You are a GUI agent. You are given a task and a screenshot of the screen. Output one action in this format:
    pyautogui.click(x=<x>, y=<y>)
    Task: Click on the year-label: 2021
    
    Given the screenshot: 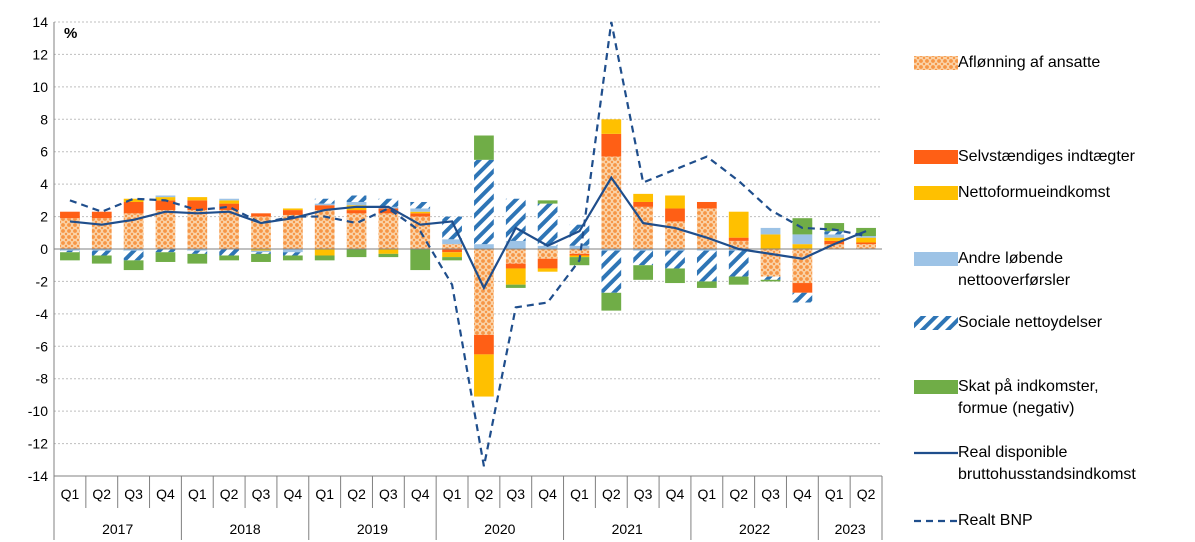 What is the action you would take?
    pyautogui.click(x=627, y=529)
    